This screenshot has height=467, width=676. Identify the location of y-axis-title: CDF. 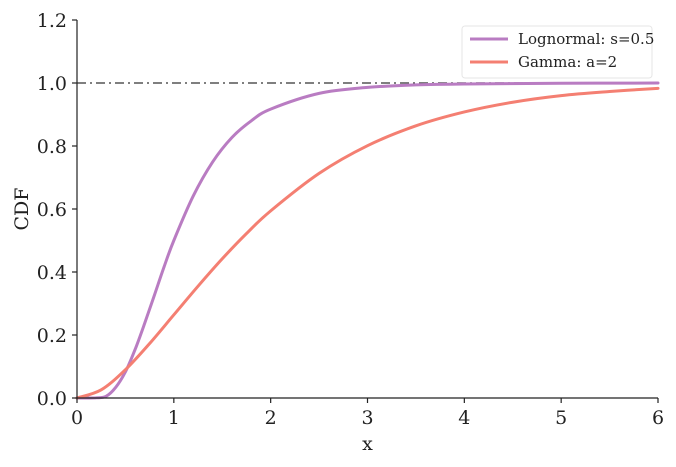
(22, 209).